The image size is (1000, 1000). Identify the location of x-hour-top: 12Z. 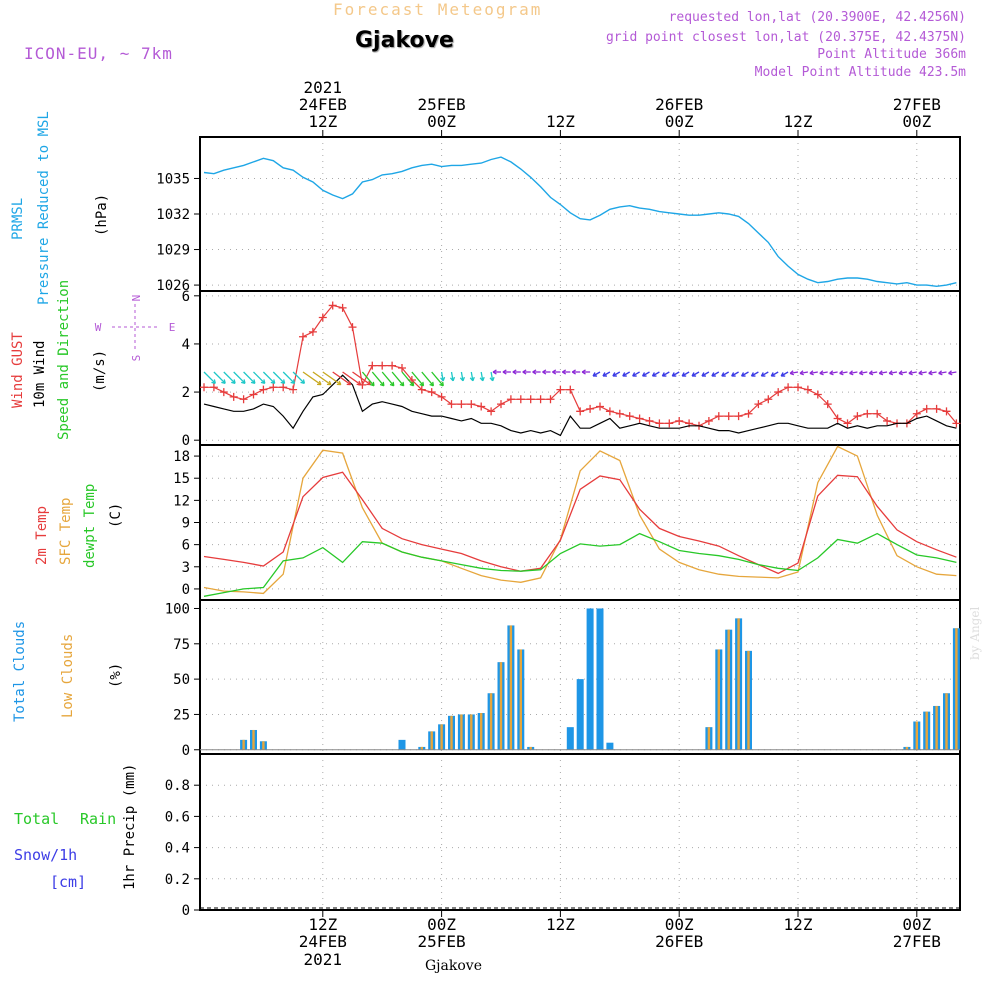
(798, 121).